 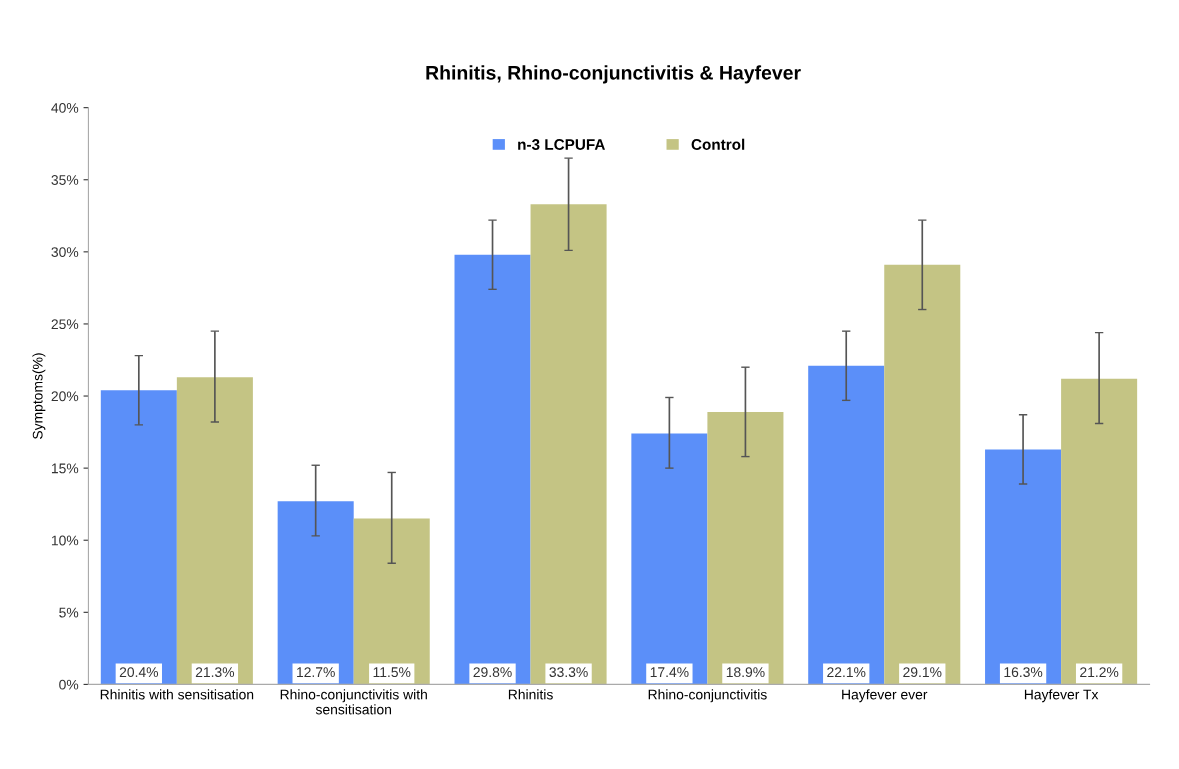 What do you see at coordinates (69, 612) in the screenshot?
I see `y-tick-label: 5%` at bounding box center [69, 612].